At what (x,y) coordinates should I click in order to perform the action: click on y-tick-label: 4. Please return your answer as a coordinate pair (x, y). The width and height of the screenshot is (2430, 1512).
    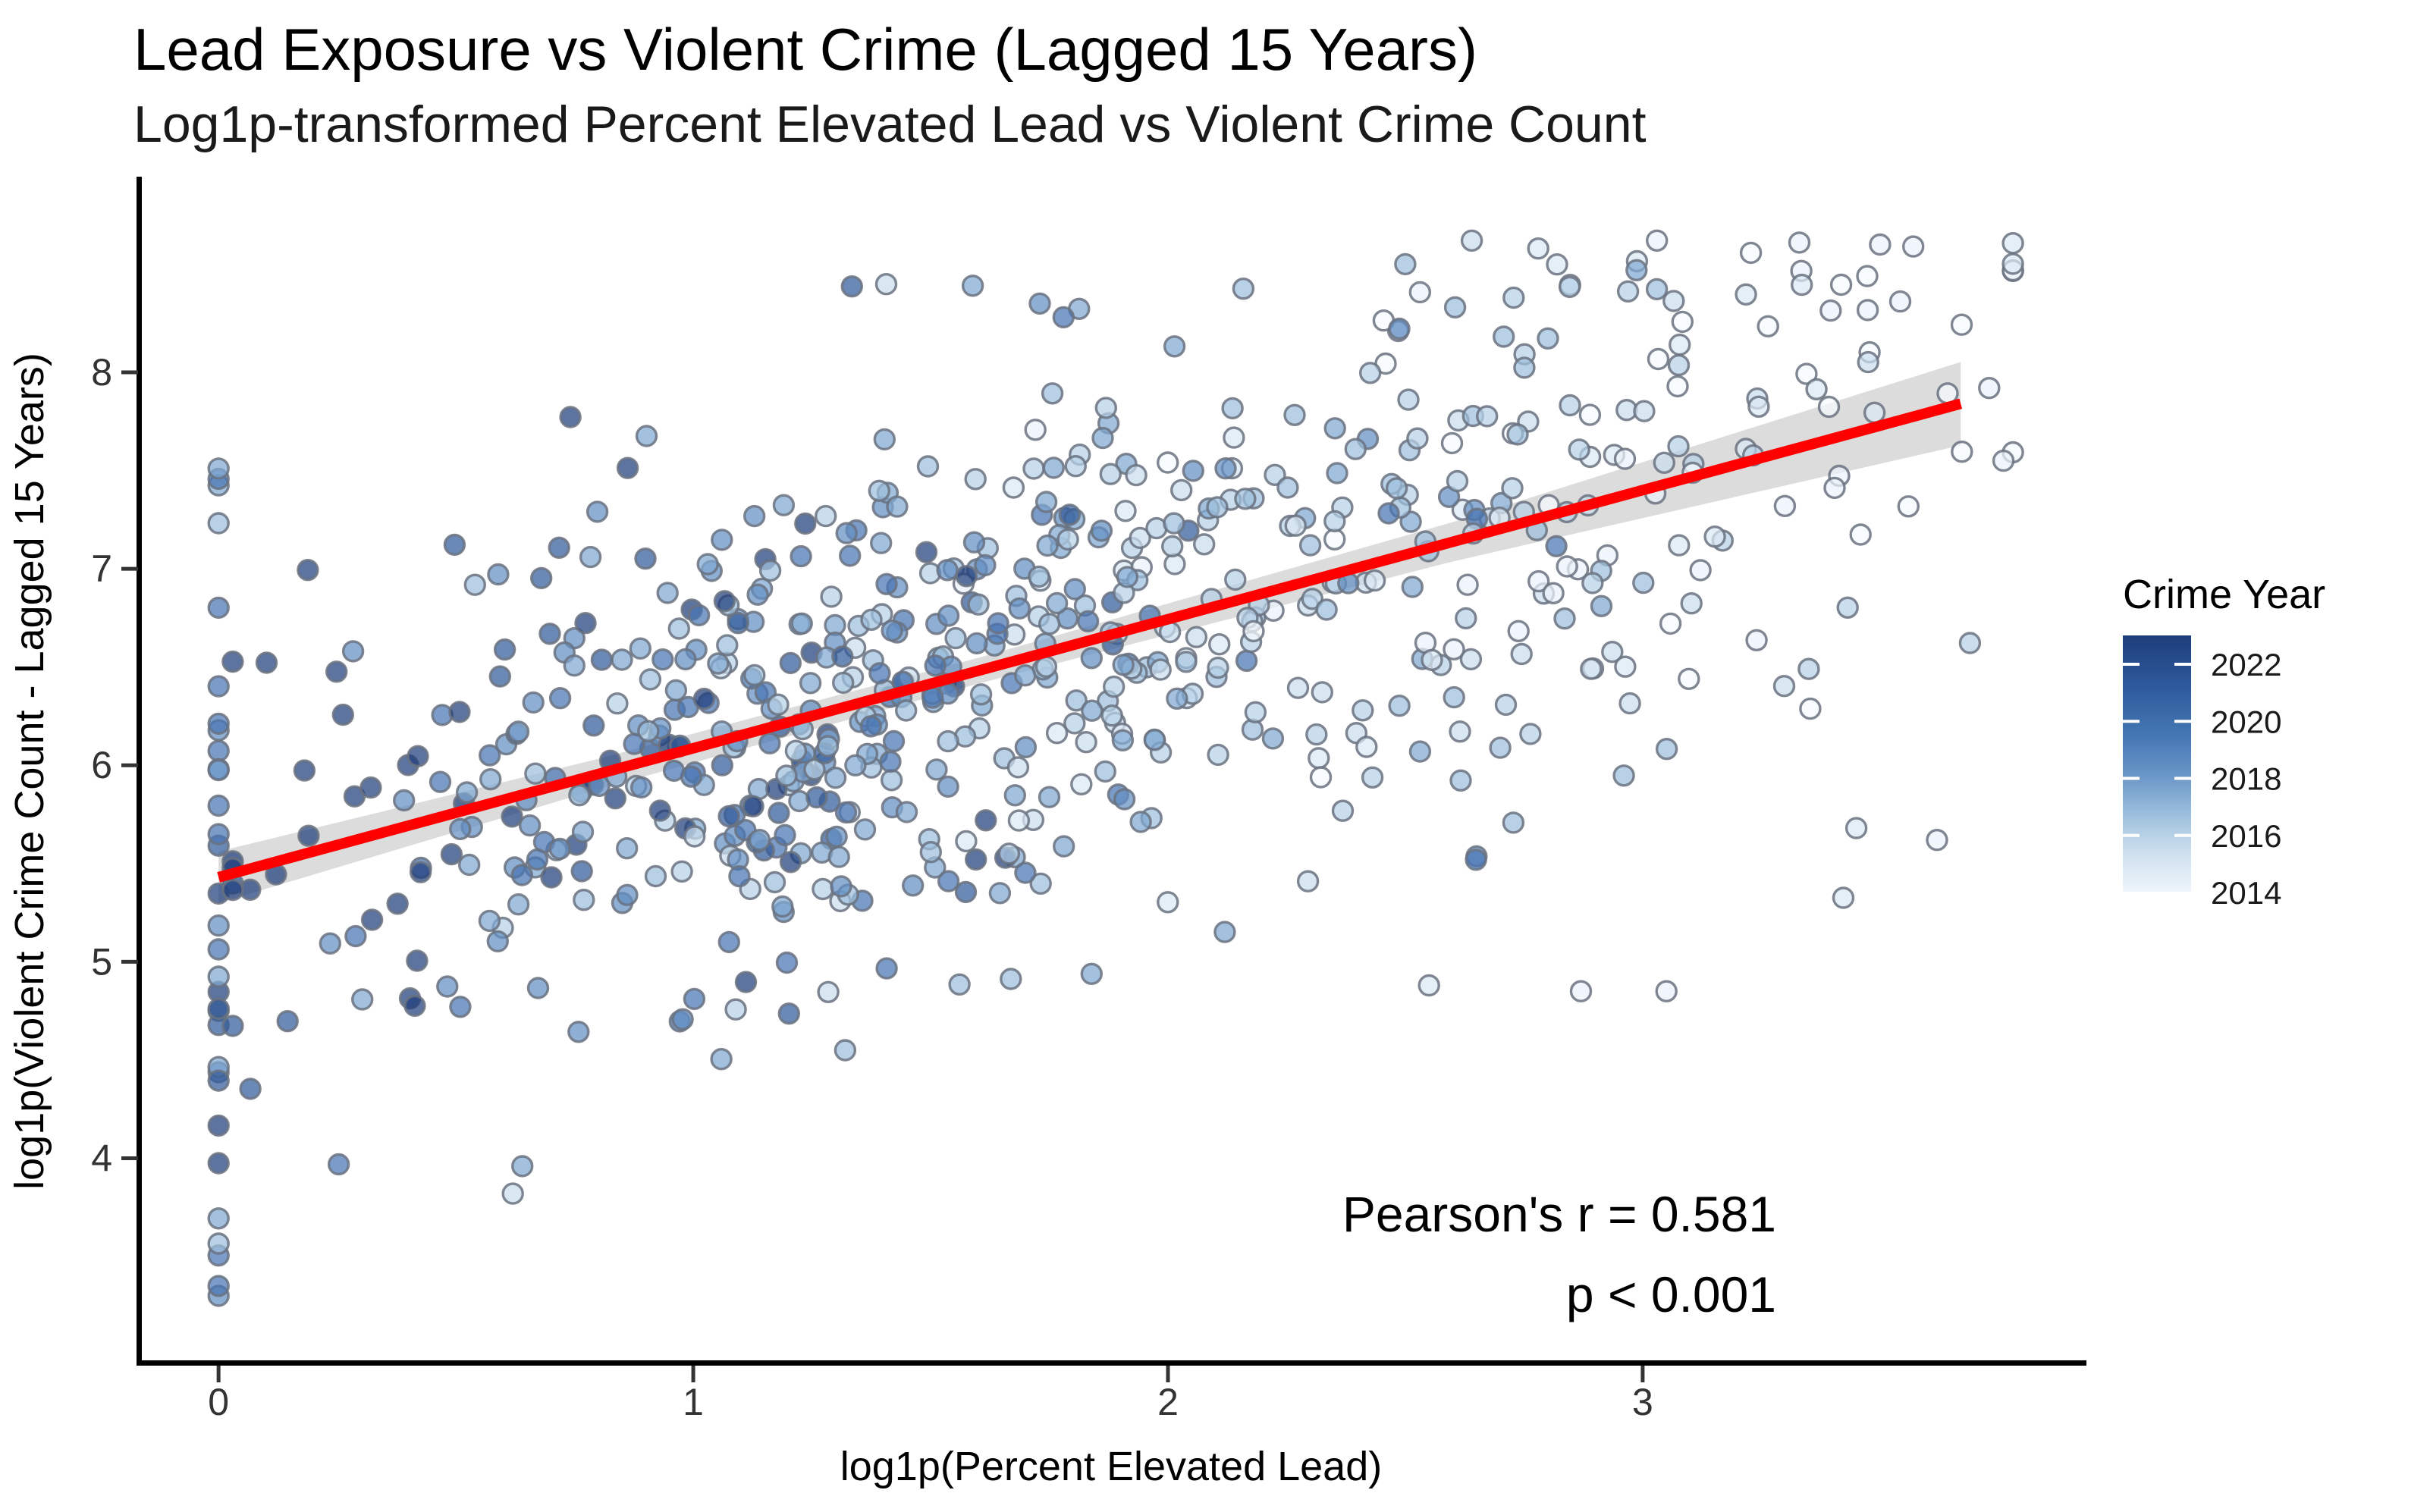
    Looking at the image, I should click on (101, 1158).